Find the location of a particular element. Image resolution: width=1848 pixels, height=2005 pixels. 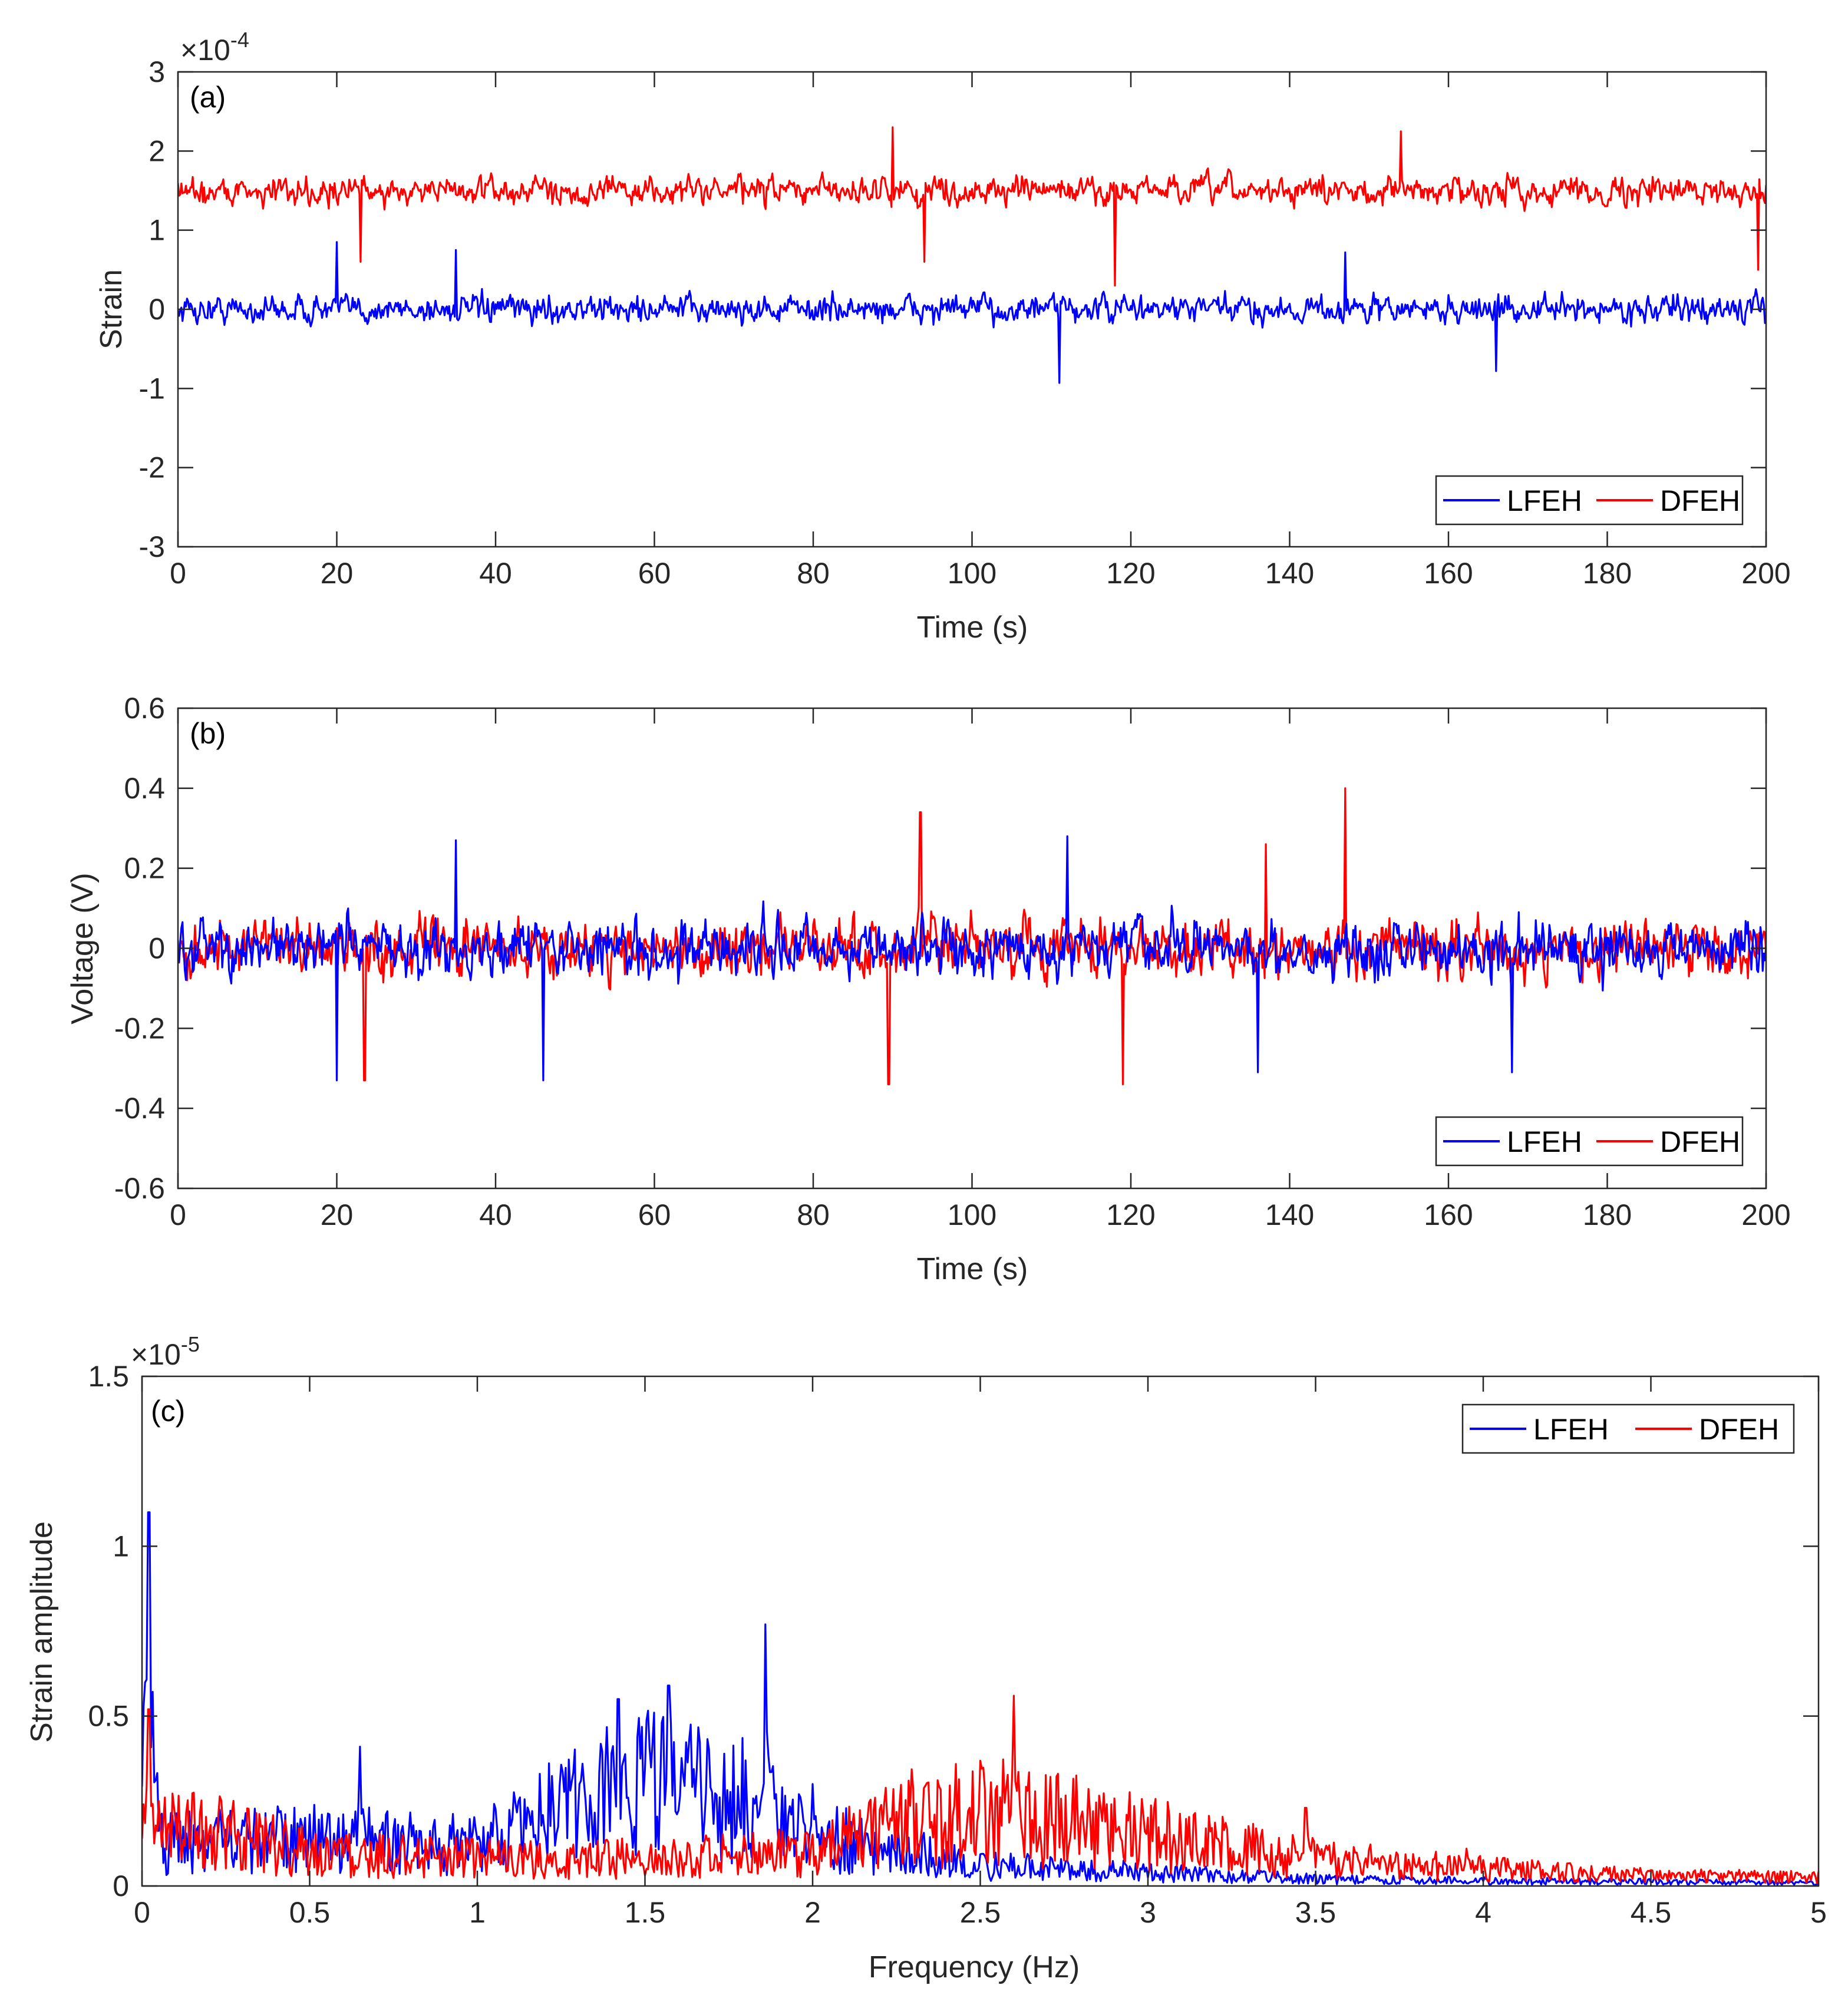

panel-label: (c) is located at coordinates (168, 1411).